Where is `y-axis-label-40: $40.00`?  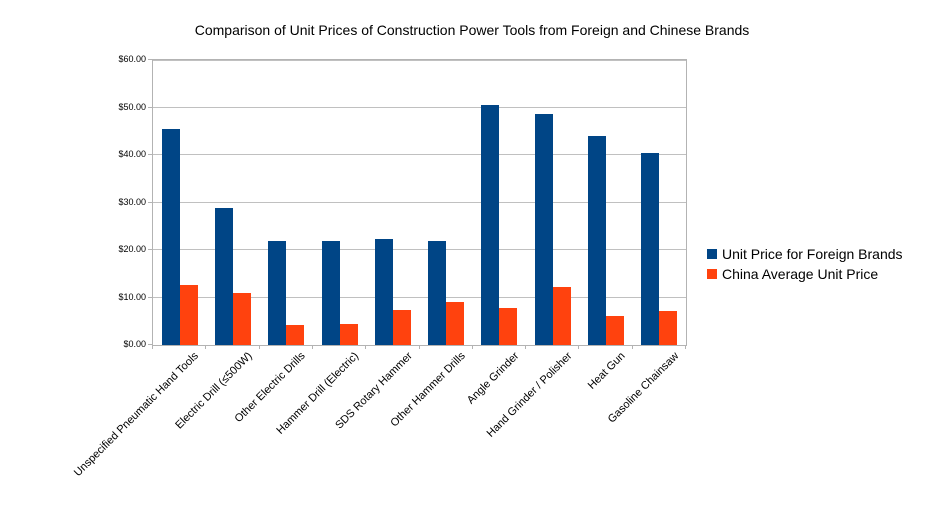 y-axis-label-40: $40.00 is located at coordinates (132, 154).